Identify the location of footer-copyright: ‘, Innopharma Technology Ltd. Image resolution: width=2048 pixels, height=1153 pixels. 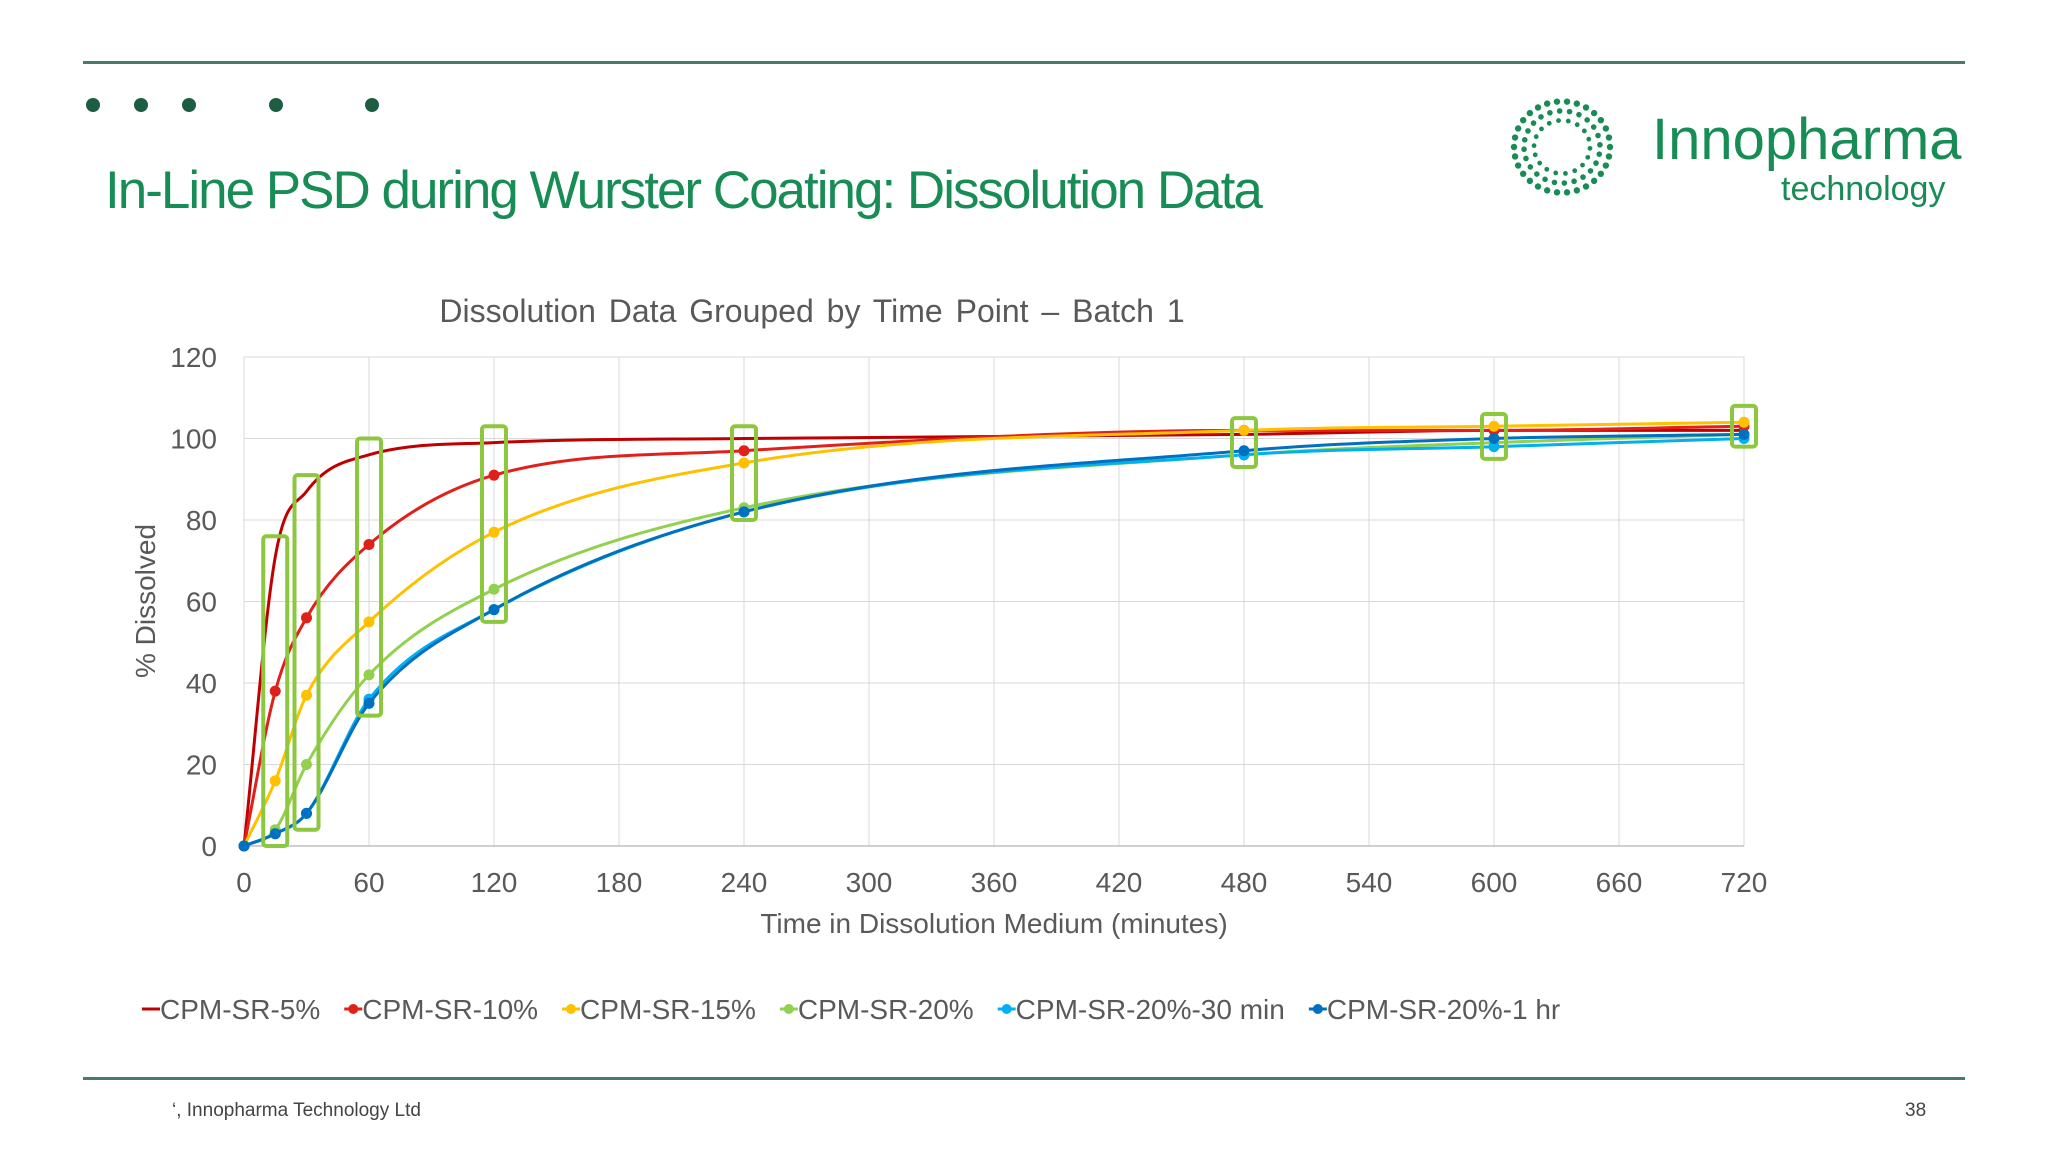
(296, 1110).